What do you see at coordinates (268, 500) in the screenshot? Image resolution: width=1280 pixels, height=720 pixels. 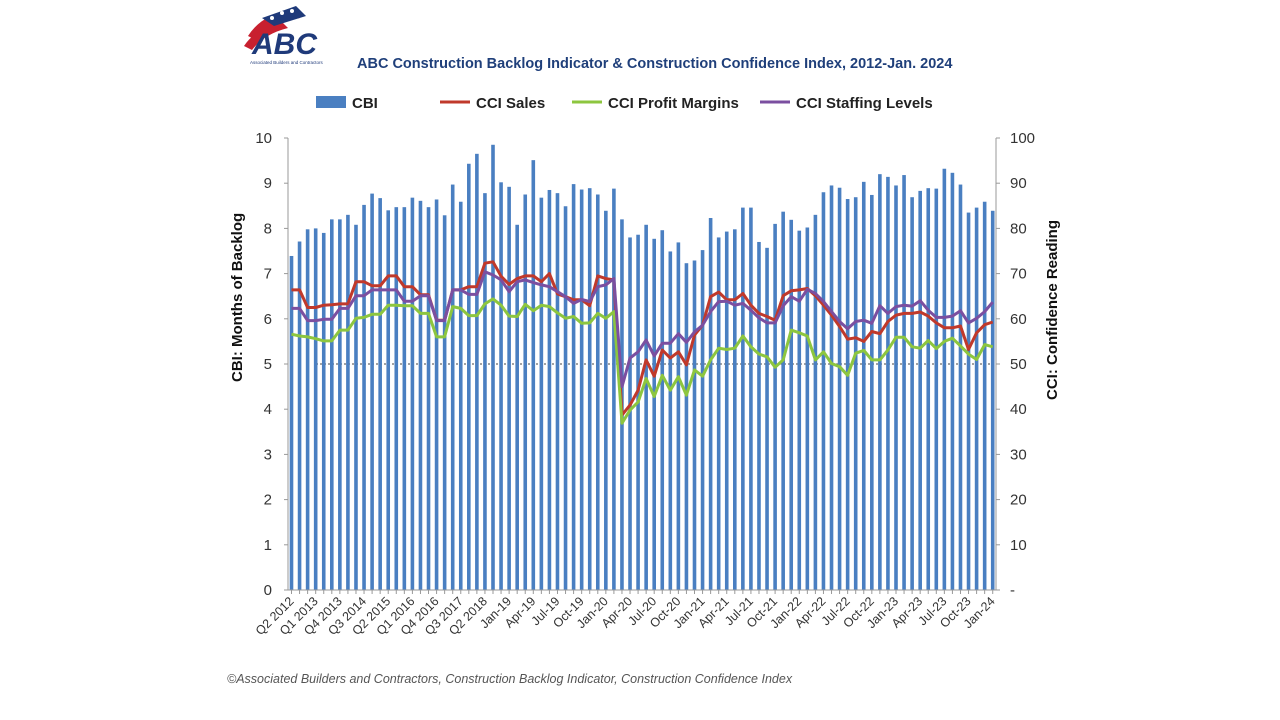 I see `y-tick-label: 2` at bounding box center [268, 500].